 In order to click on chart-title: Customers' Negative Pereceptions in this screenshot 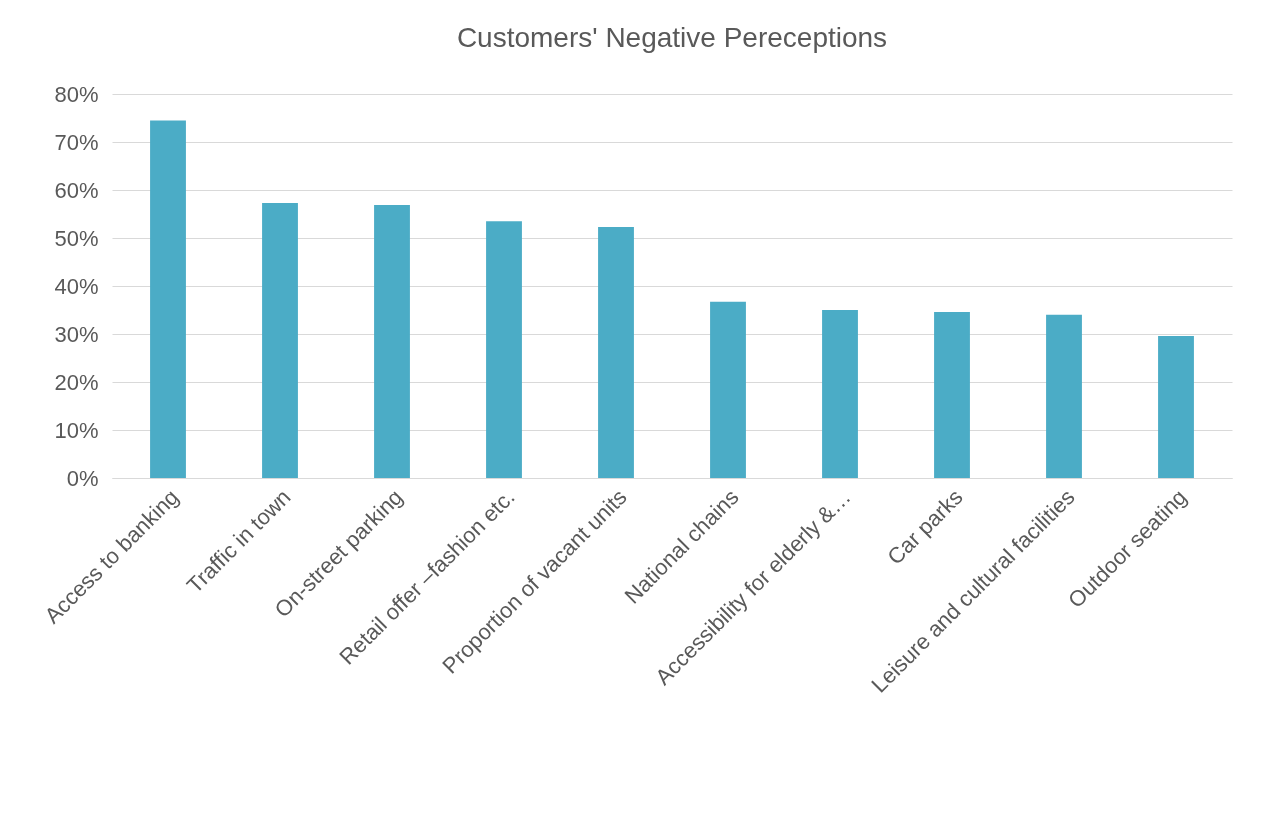, I will do `click(672, 37)`.